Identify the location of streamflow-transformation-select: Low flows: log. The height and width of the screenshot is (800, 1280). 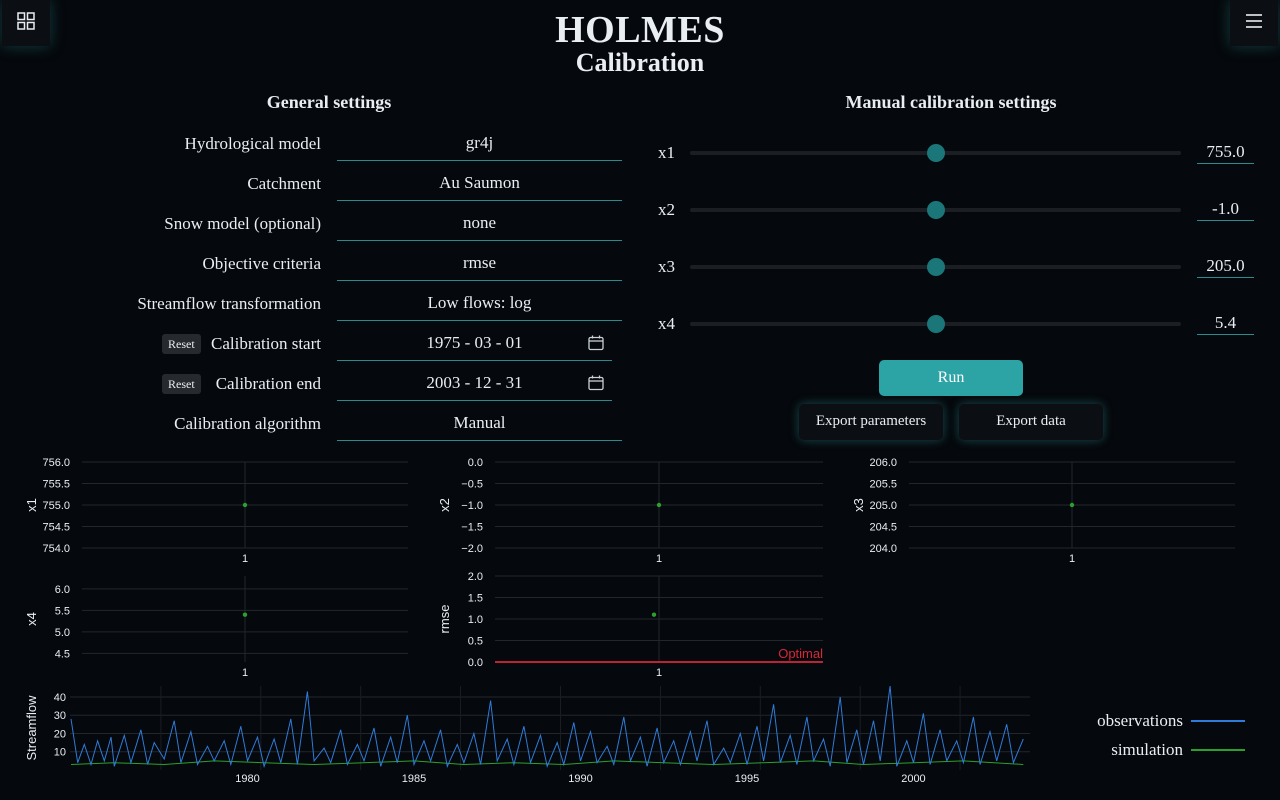
(479, 303).